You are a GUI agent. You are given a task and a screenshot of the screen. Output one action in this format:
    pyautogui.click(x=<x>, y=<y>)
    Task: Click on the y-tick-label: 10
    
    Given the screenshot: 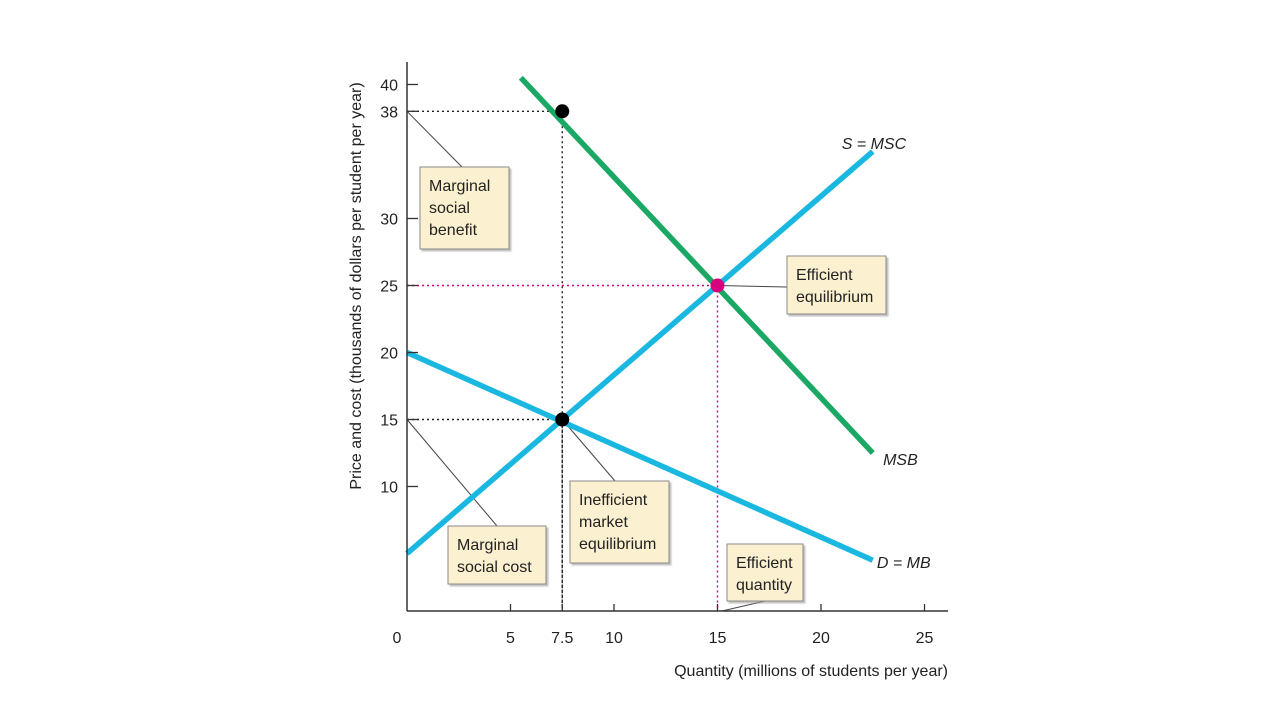 What is the action you would take?
    pyautogui.click(x=389, y=488)
    